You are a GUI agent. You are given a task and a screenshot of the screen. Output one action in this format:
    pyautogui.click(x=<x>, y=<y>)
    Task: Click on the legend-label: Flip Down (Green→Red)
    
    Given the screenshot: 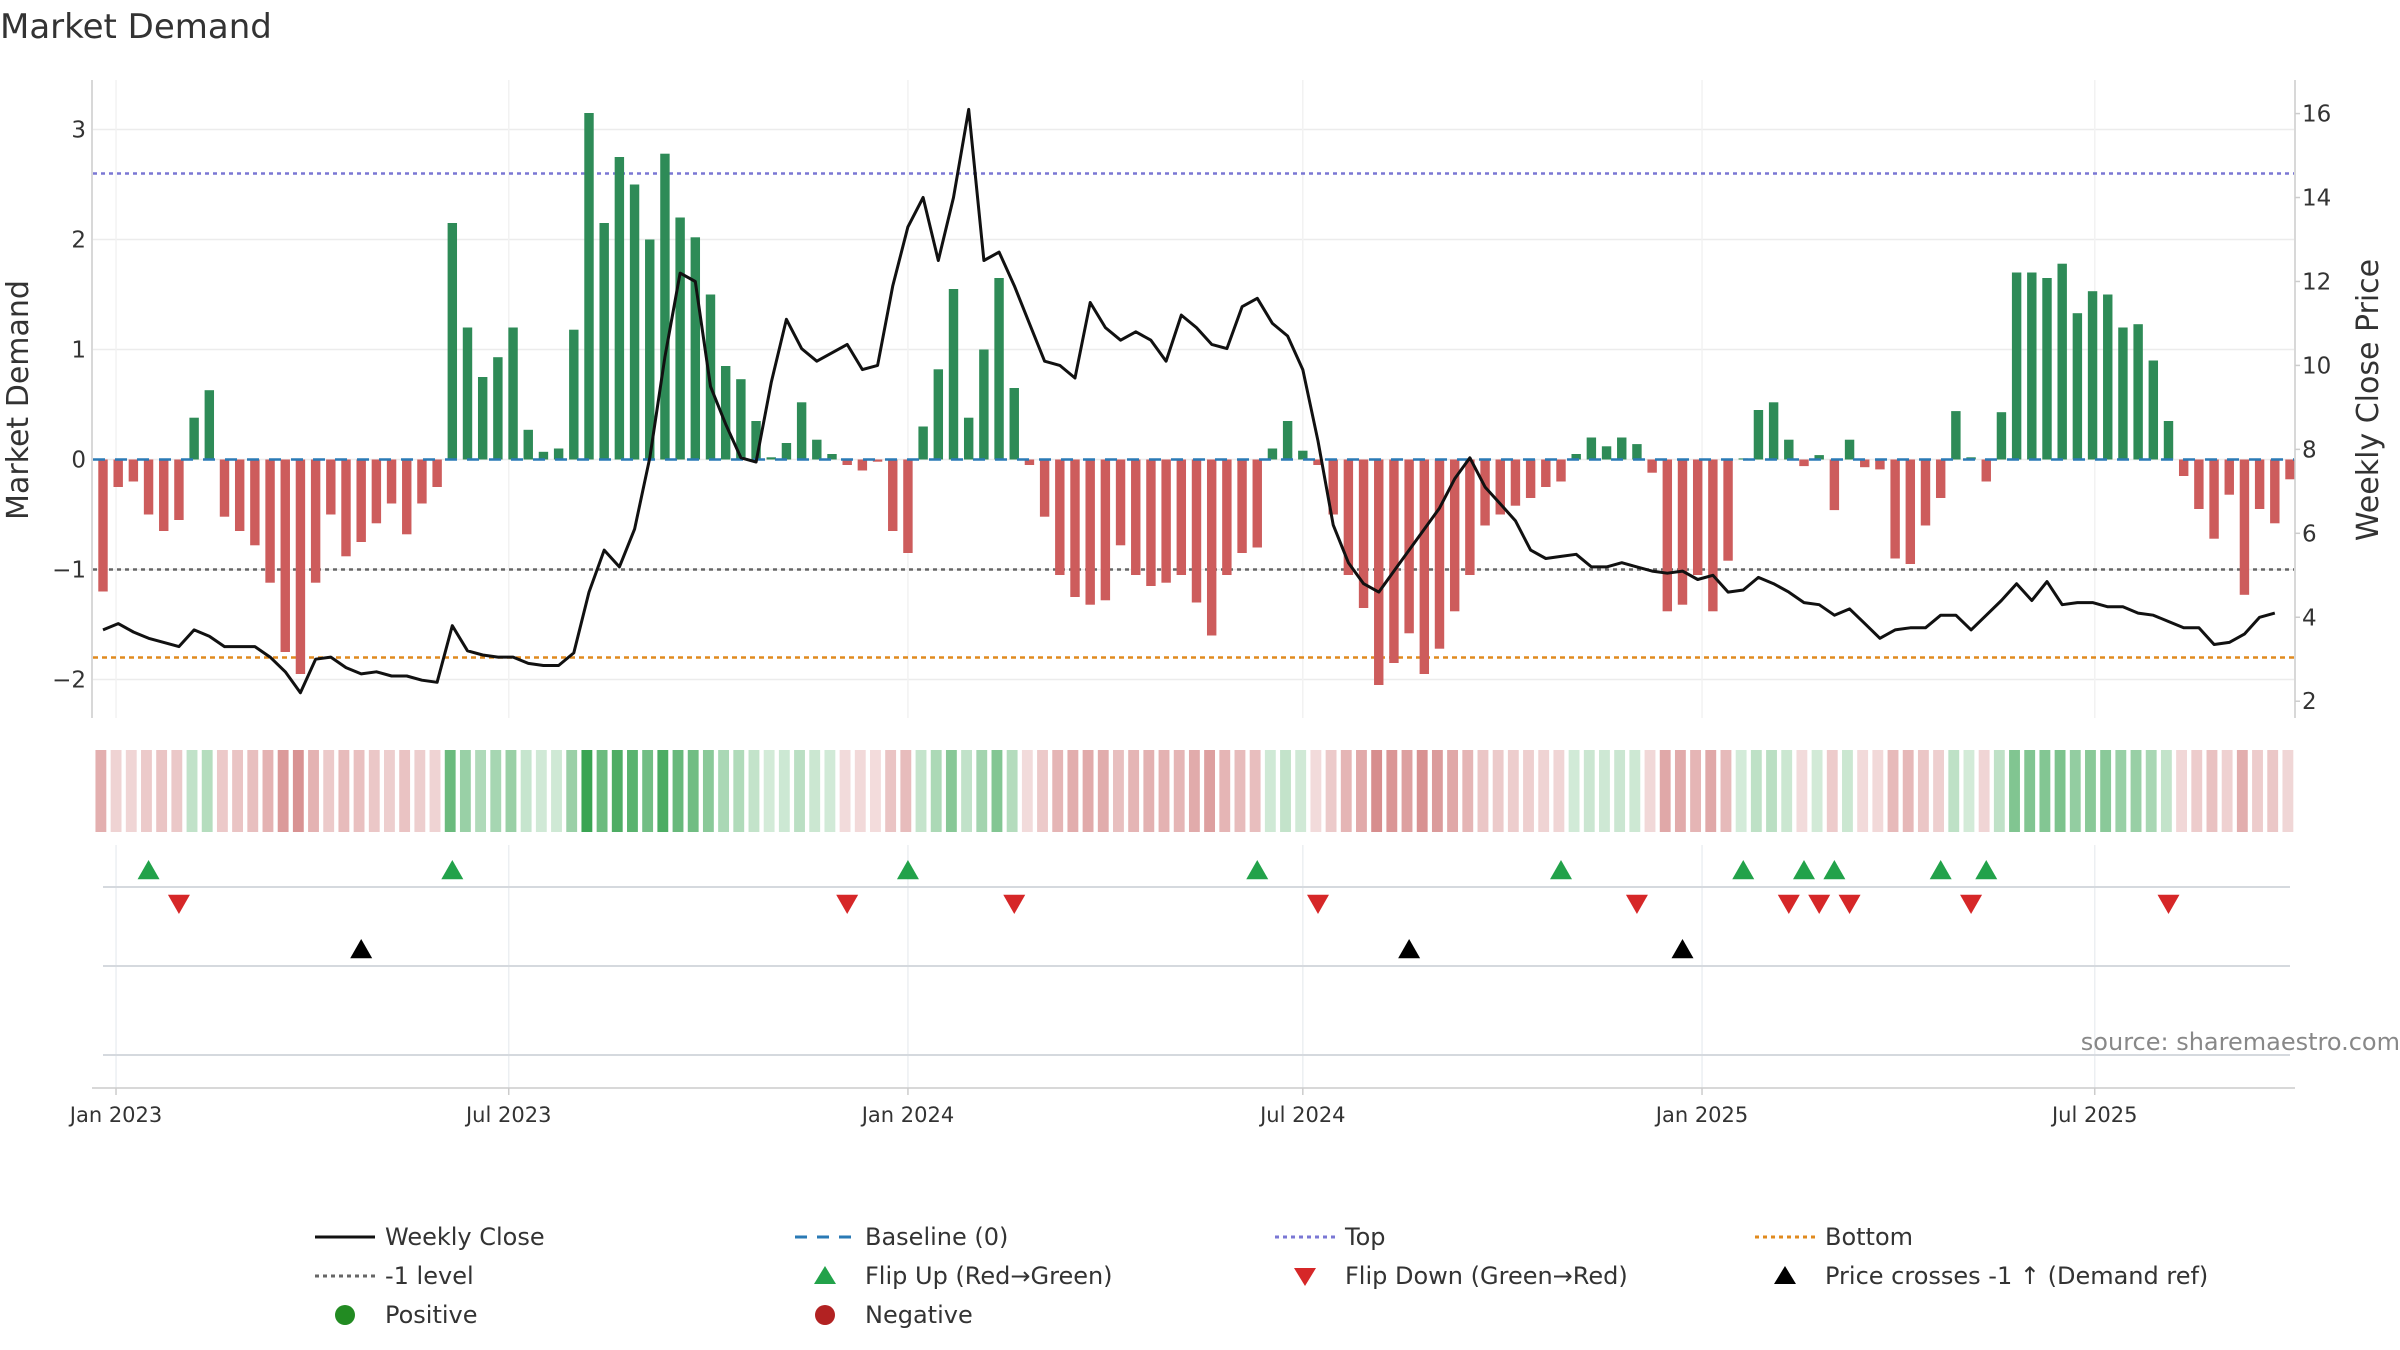 What is the action you would take?
    pyautogui.click(x=1486, y=1276)
    